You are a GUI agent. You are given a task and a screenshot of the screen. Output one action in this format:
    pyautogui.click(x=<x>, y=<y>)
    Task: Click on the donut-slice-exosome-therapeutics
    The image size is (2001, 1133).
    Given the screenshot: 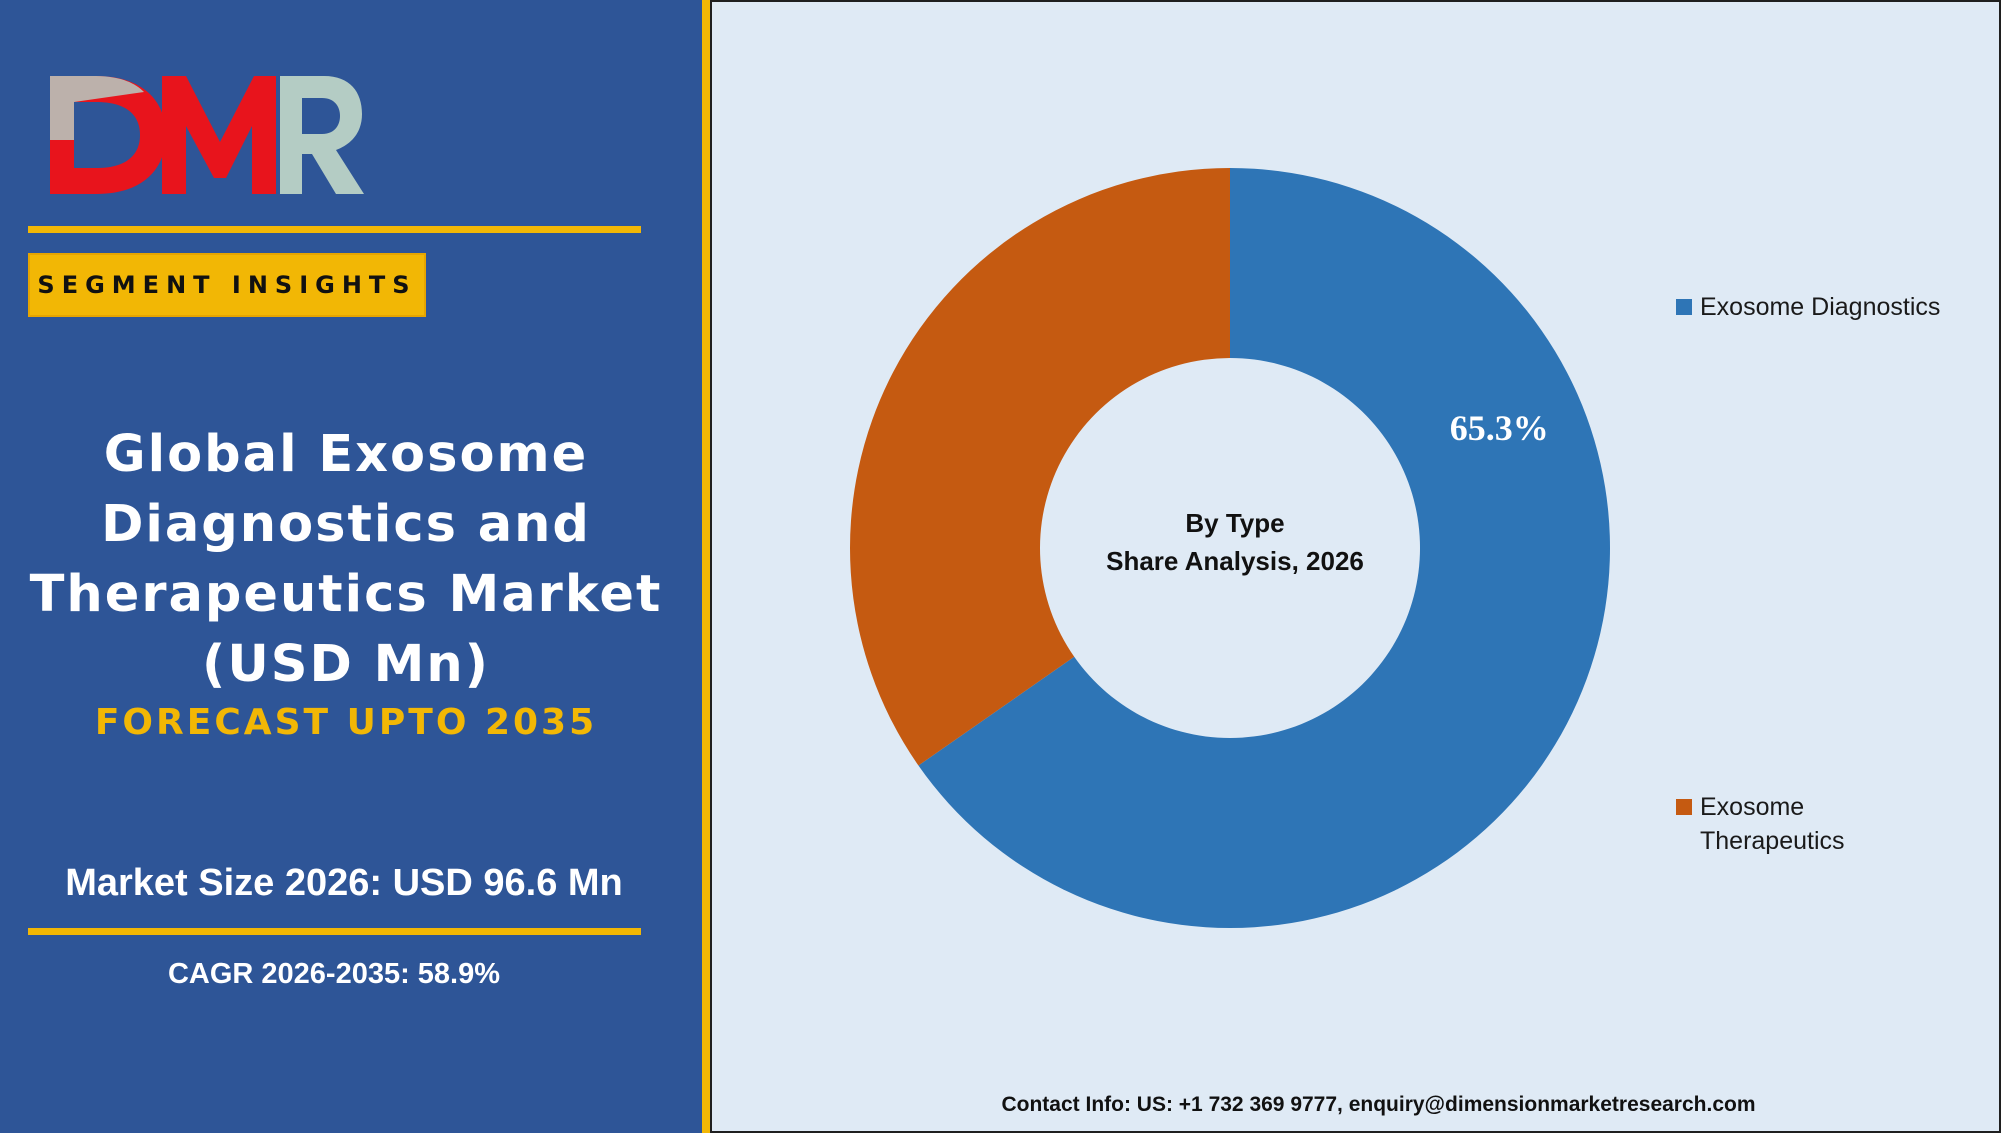 What is the action you would take?
    pyautogui.click(x=1040, y=467)
    